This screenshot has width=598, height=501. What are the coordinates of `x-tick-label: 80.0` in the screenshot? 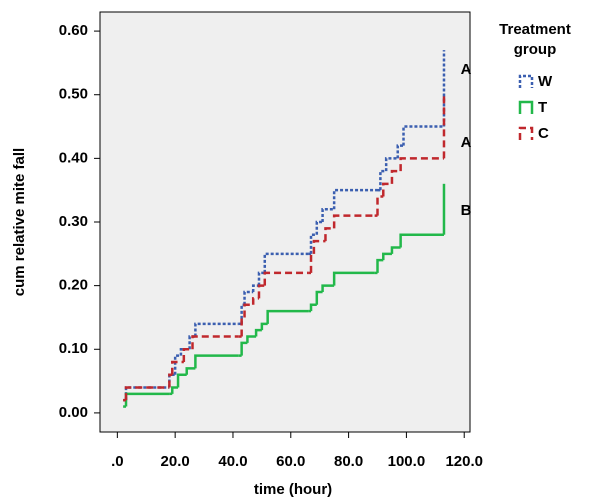 It's located at (348, 461).